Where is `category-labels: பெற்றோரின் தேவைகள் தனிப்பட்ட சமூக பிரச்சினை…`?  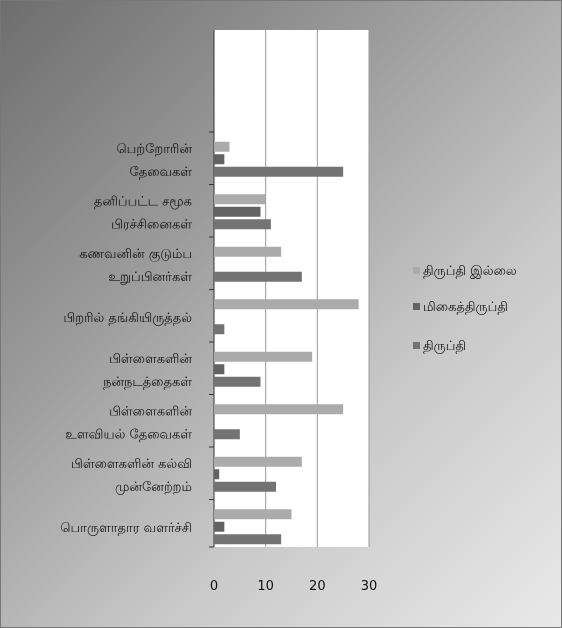
category-labels: பெற்றோரின் தேவைகள் தனிப்பட்ட சமூக பிரச்சினை… is located at coordinates (126, 339).